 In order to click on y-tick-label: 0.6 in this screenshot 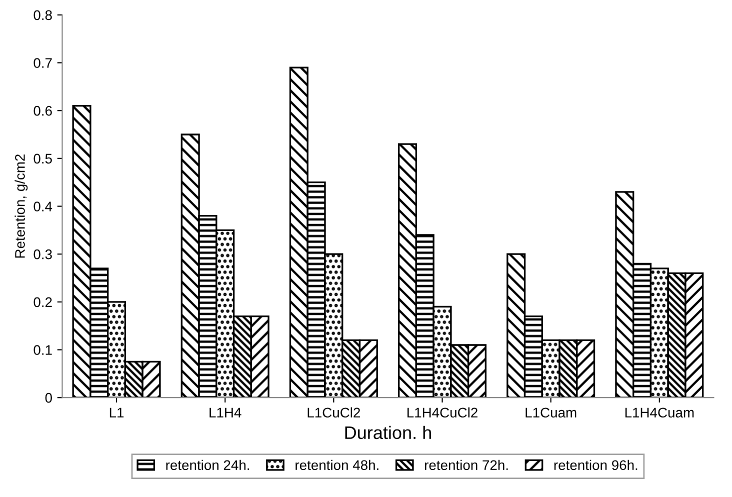, I will do `click(43, 111)`.